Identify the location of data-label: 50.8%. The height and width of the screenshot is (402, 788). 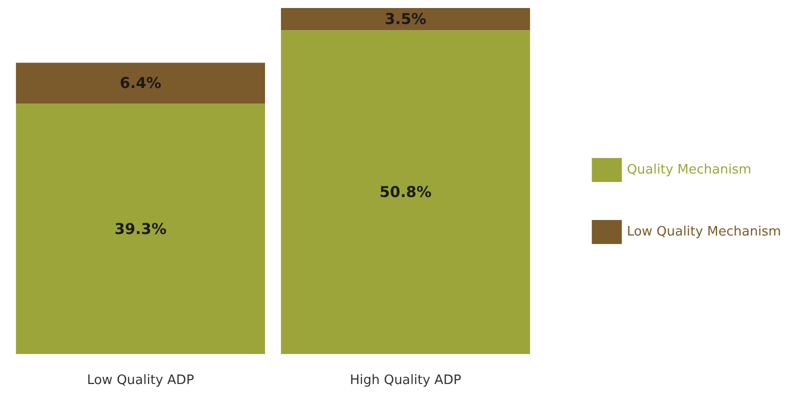
(405, 192).